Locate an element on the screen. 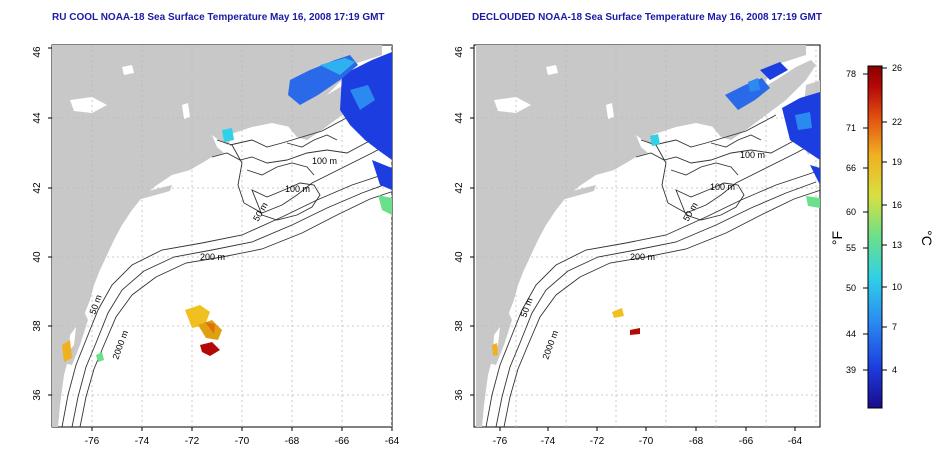  fahrenheit-tick: 78 is located at coordinates (851, 74).